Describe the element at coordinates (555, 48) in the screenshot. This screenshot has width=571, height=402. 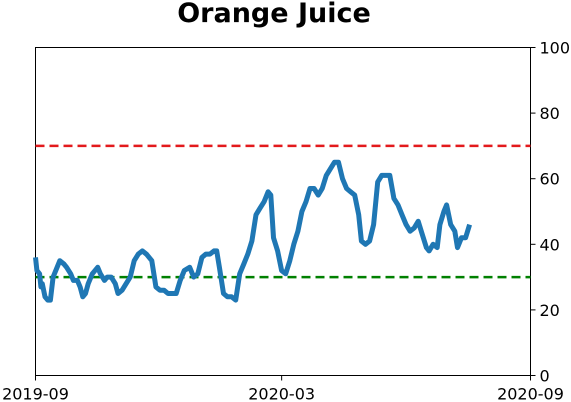
I see `y-tick-label: 100` at that location.